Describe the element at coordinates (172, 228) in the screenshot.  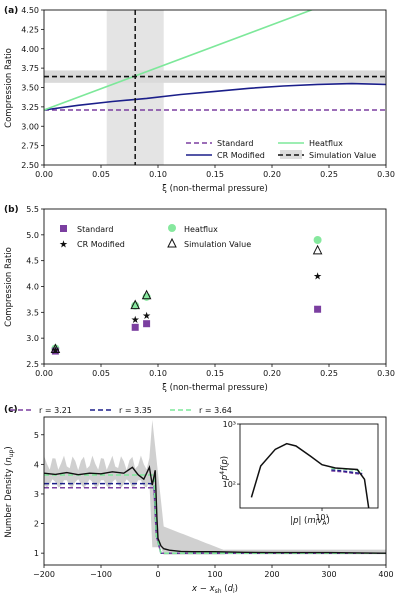
I see `legend-marker-heatflux` at that location.